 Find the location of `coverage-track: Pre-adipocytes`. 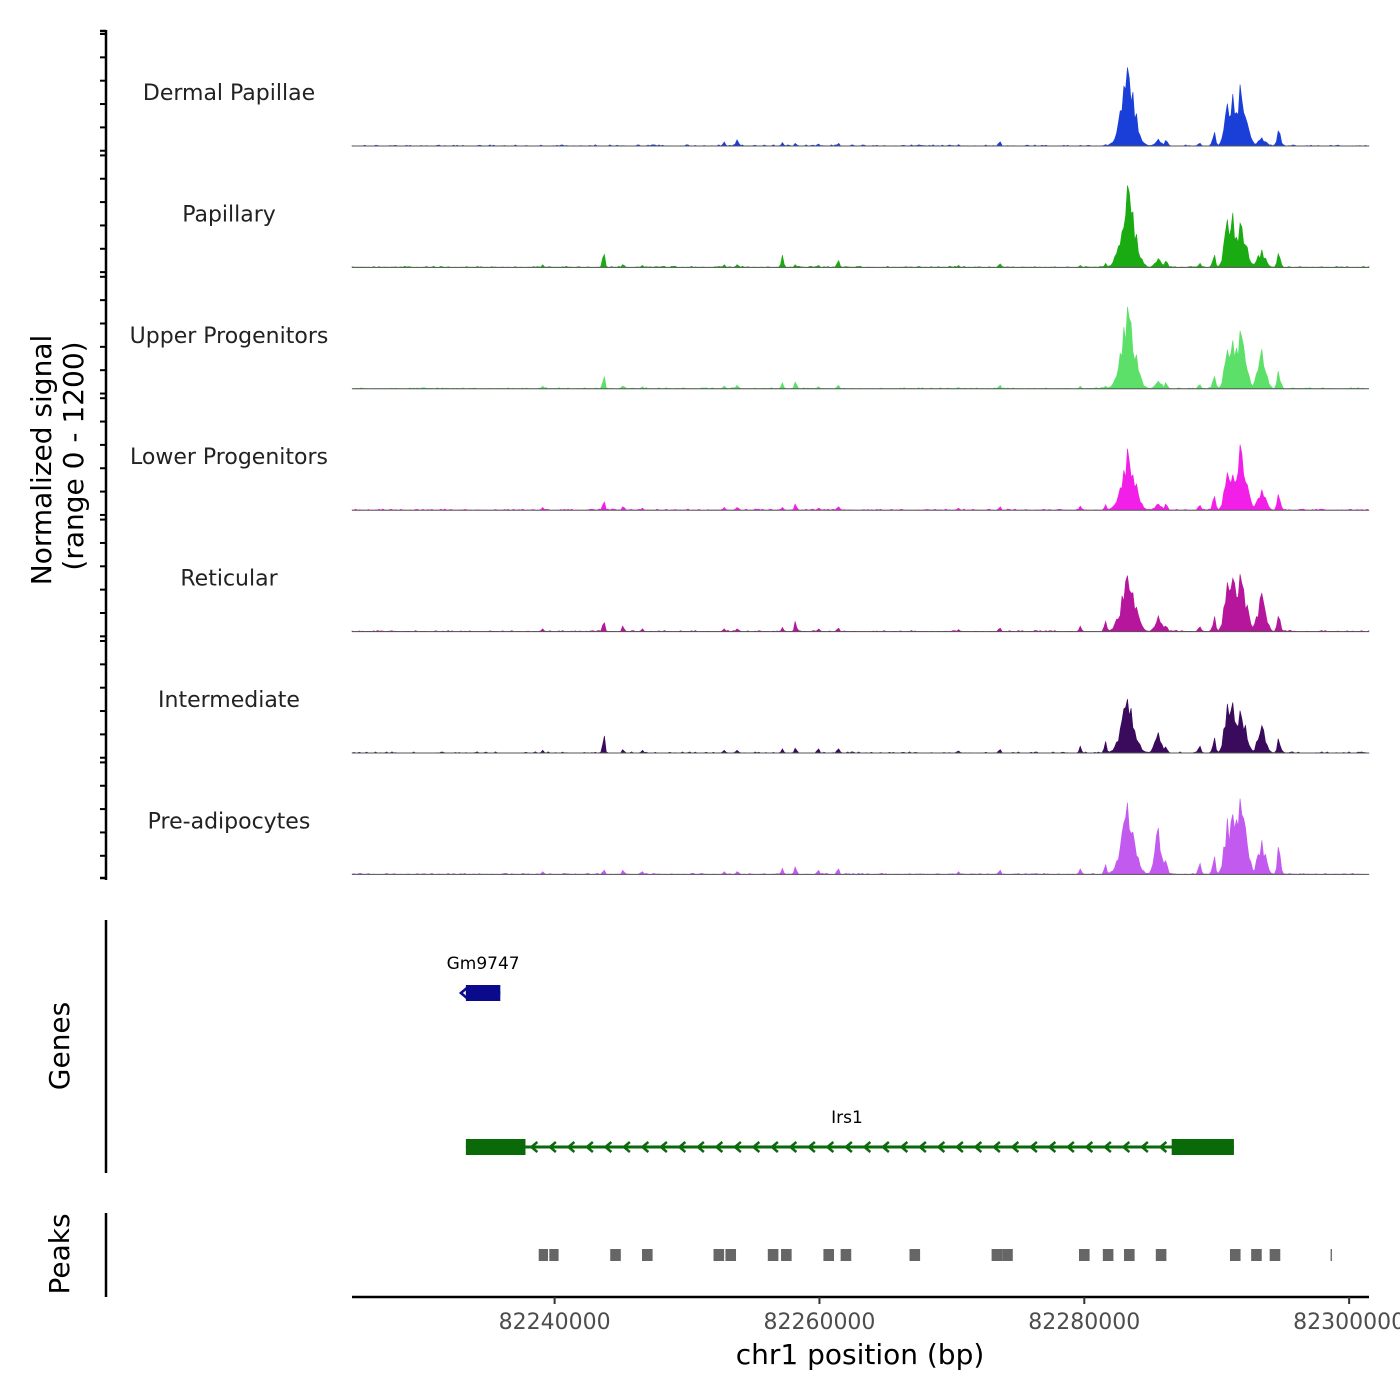

coverage-track: Pre-adipocytes is located at coordinates (735, 818).